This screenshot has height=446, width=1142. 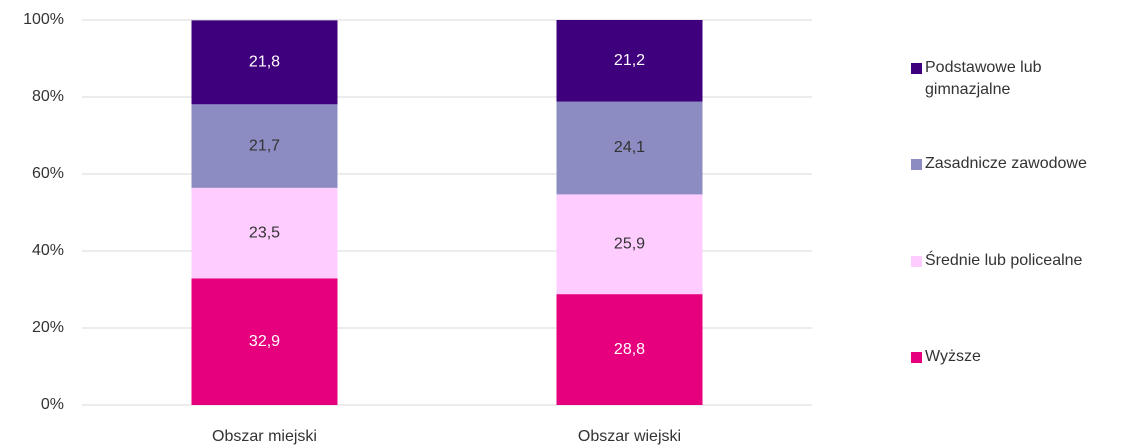 I want to click on legend-label: Średnie lub policealne, so click(x=1004, y=260).